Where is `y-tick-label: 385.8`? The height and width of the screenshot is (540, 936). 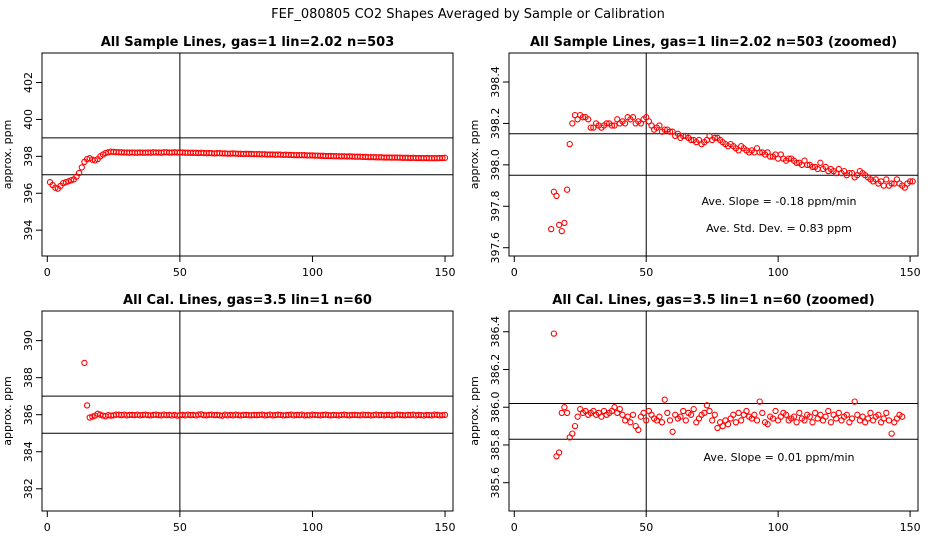
y-tick-label: 385.8 is located at coordinates (495, 445).